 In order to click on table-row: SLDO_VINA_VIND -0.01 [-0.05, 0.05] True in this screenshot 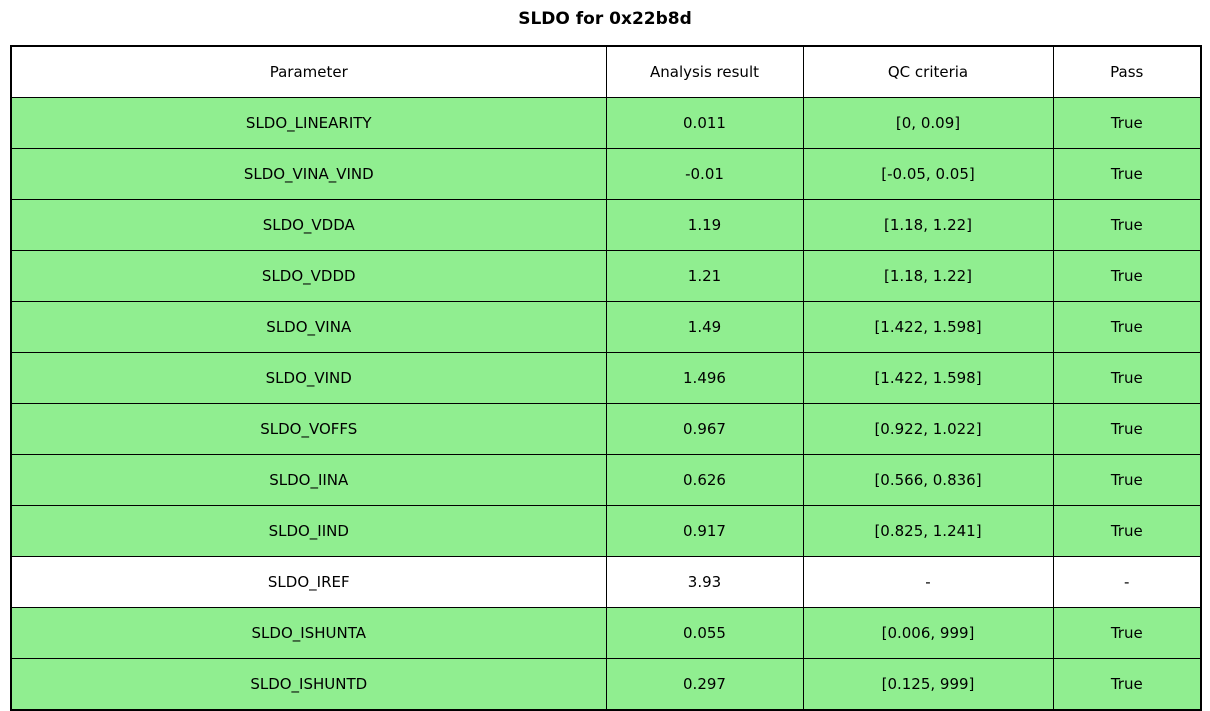, I will do `click(606, 174)`.